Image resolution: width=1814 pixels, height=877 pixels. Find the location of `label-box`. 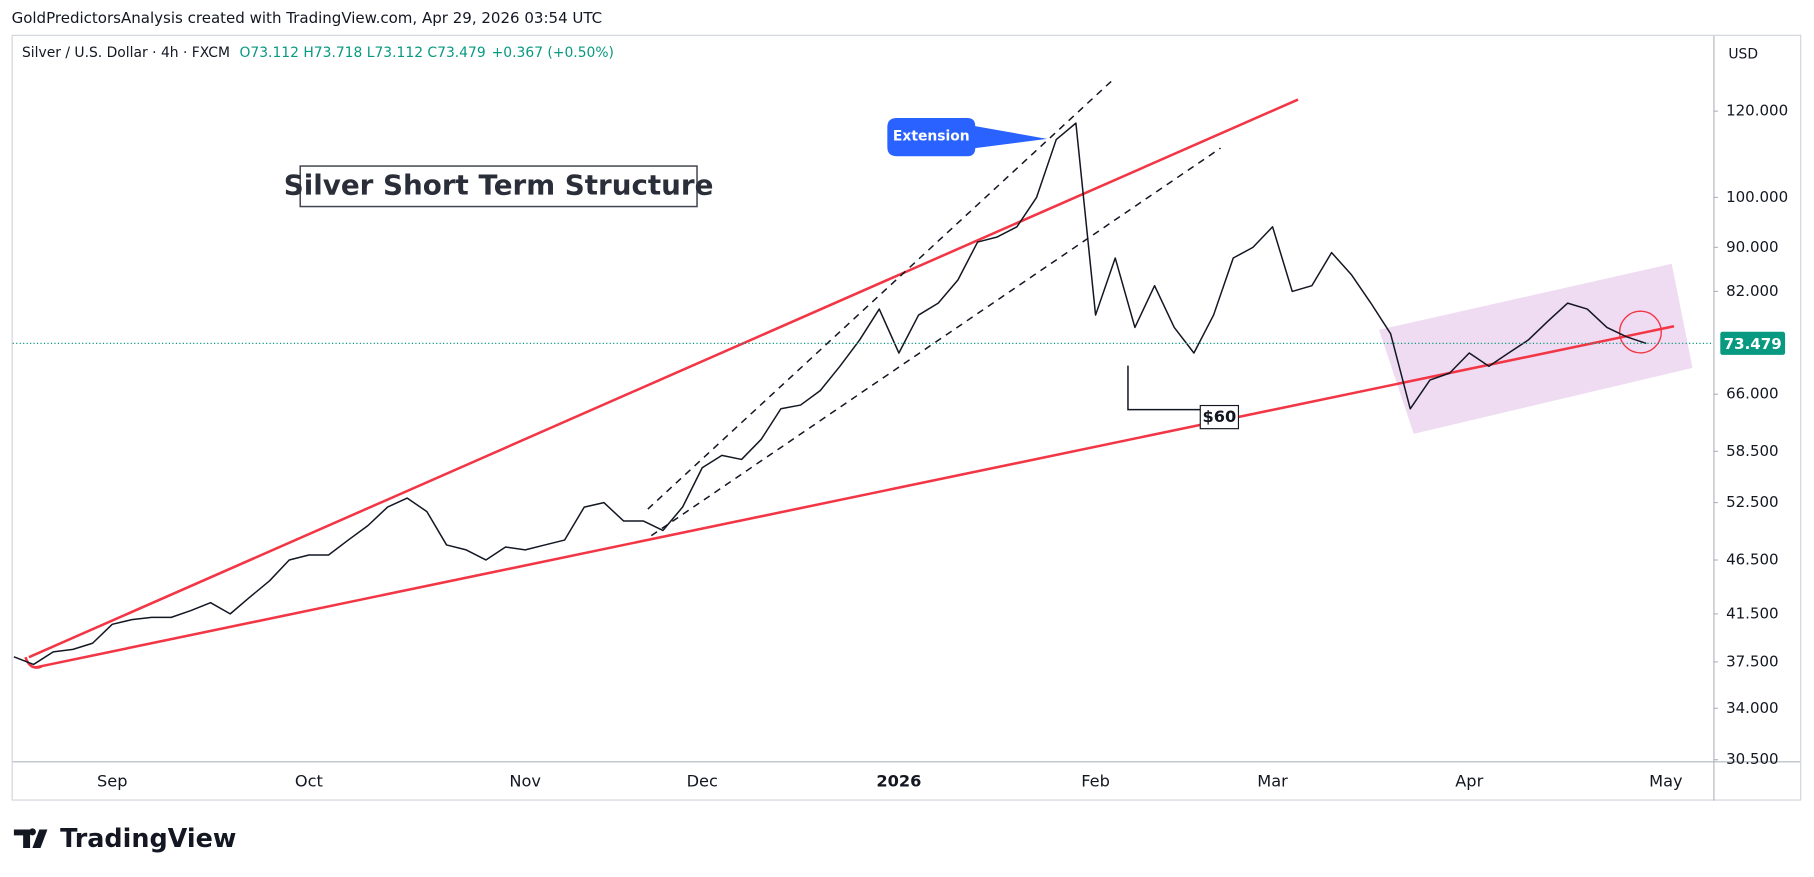

label-box is located at coordinates (1219, 417).